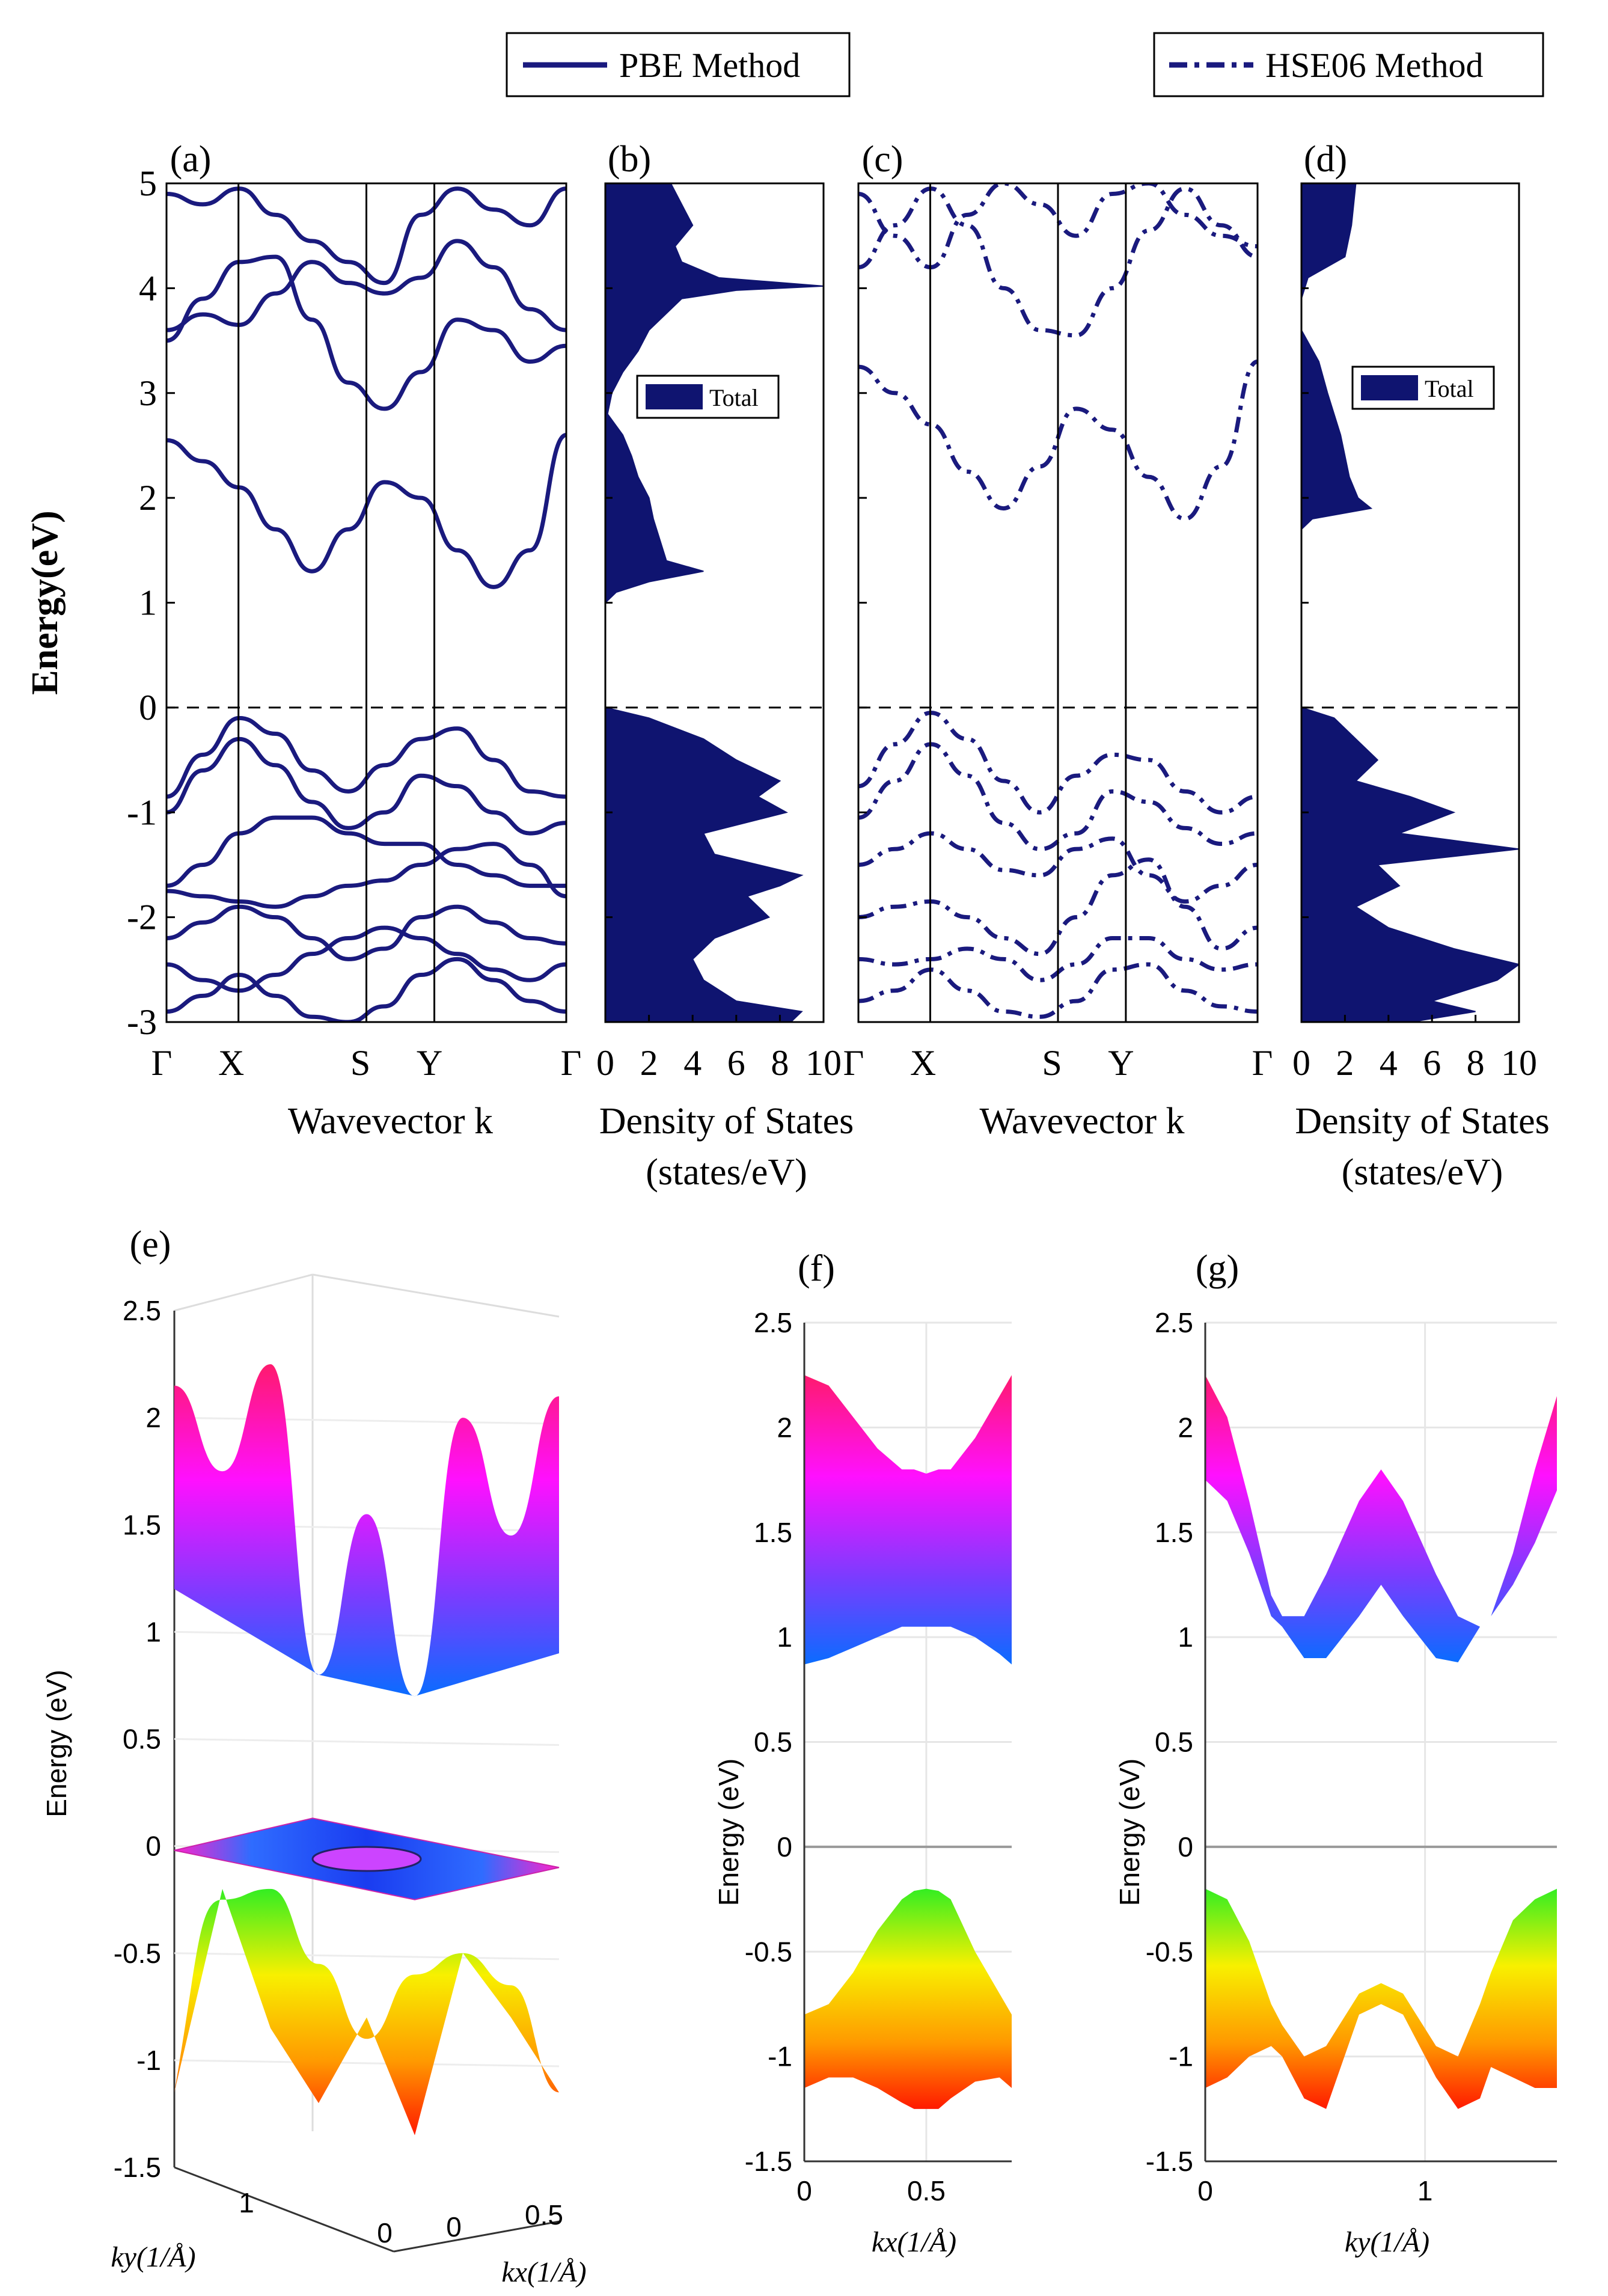 The height and width of the screenshot is (2296, 1608). What do you see at coordinates (914, 2242) in the screenshot?
I see `x-axis-label: kx(1/Å)` at bounding box center [914, 2242].